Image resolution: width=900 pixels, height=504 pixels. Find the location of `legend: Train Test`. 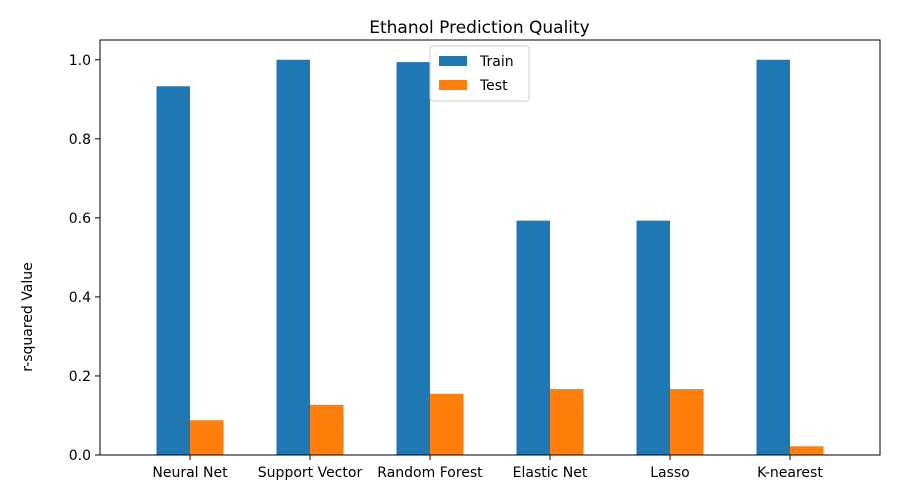

legend: Train Test is located at coordinates (479, 73).